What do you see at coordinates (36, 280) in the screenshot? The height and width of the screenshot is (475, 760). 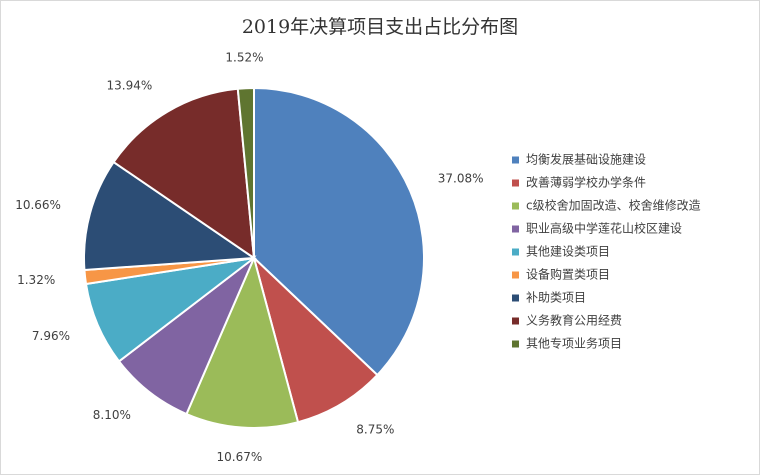 I see `data-label: 1.32%` at bounding box center [36, 280].